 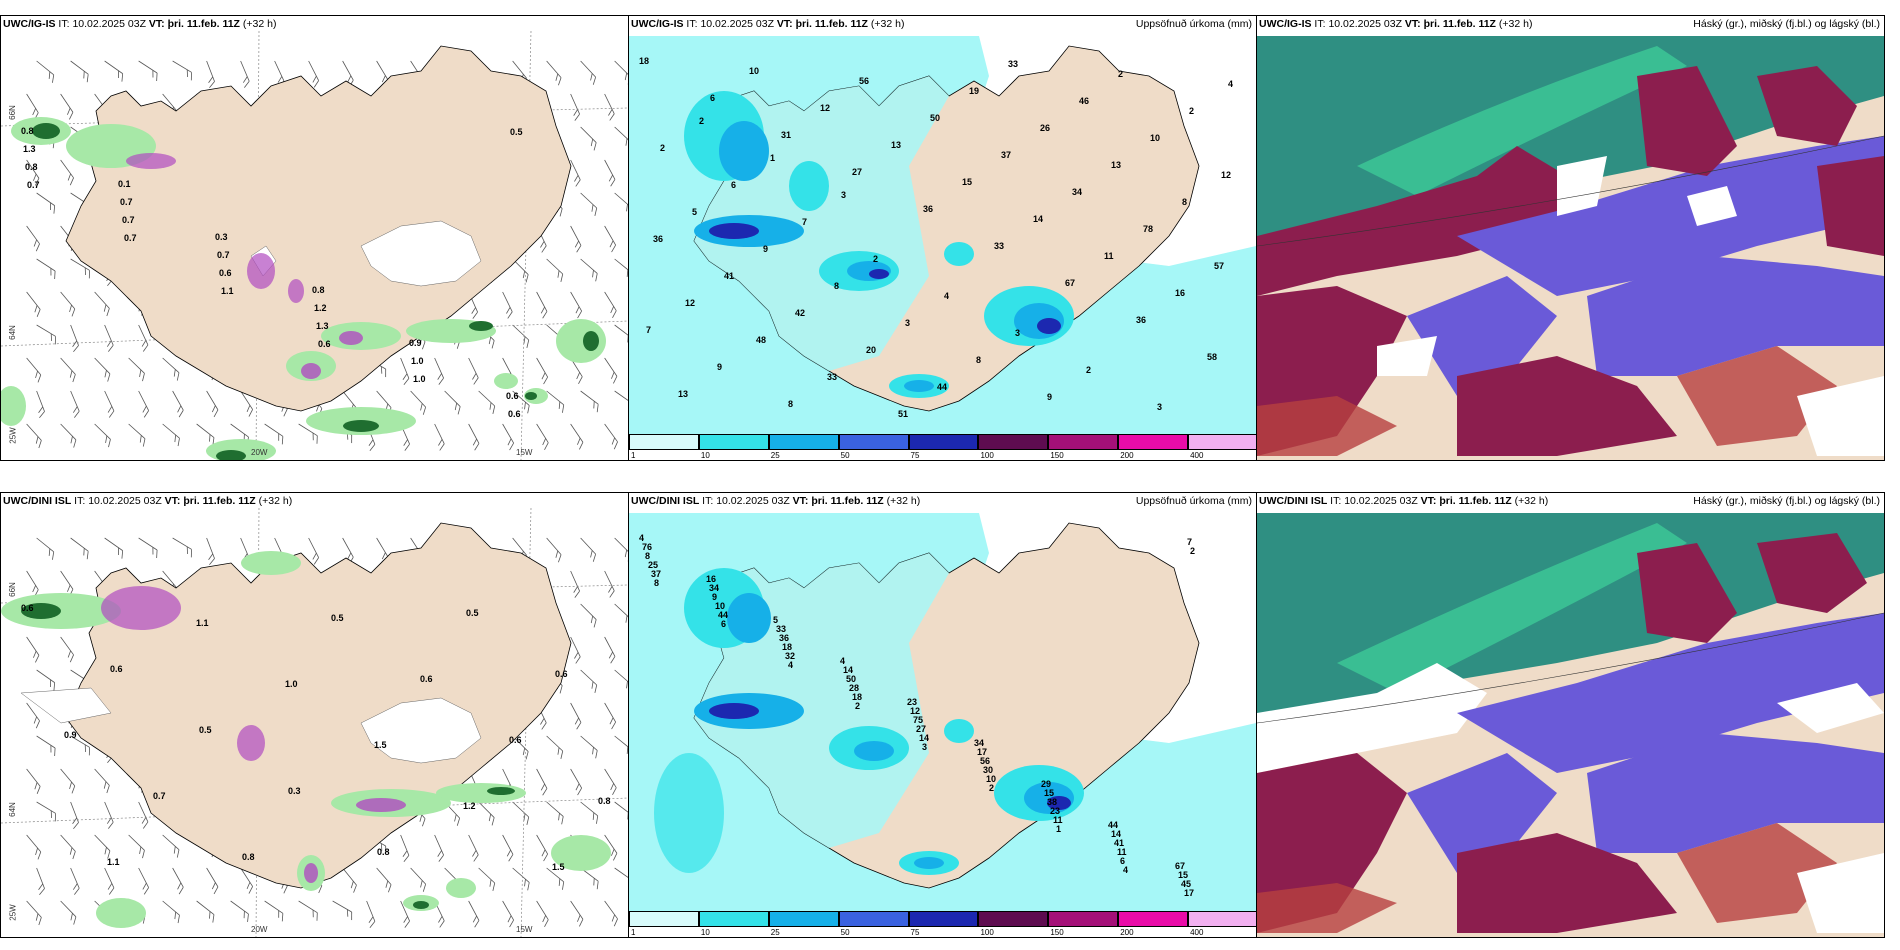 I want to click on value-label: 13, so click(x=1116, y=165).